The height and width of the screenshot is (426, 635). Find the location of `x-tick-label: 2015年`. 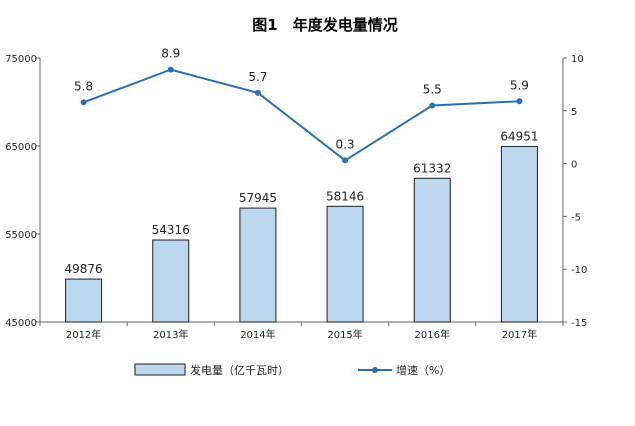

x-tick-label: 2015年 is located at coordinates (344, 334).